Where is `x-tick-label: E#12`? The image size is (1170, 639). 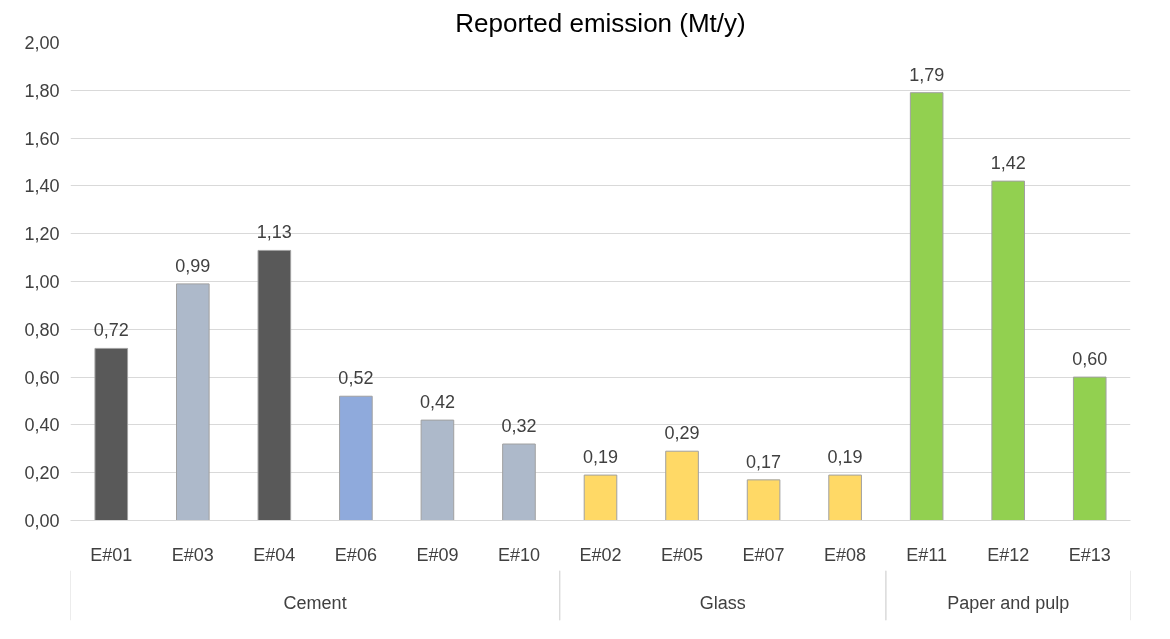
x-tick-label: E#12 is located at coordinates (1008, 554).